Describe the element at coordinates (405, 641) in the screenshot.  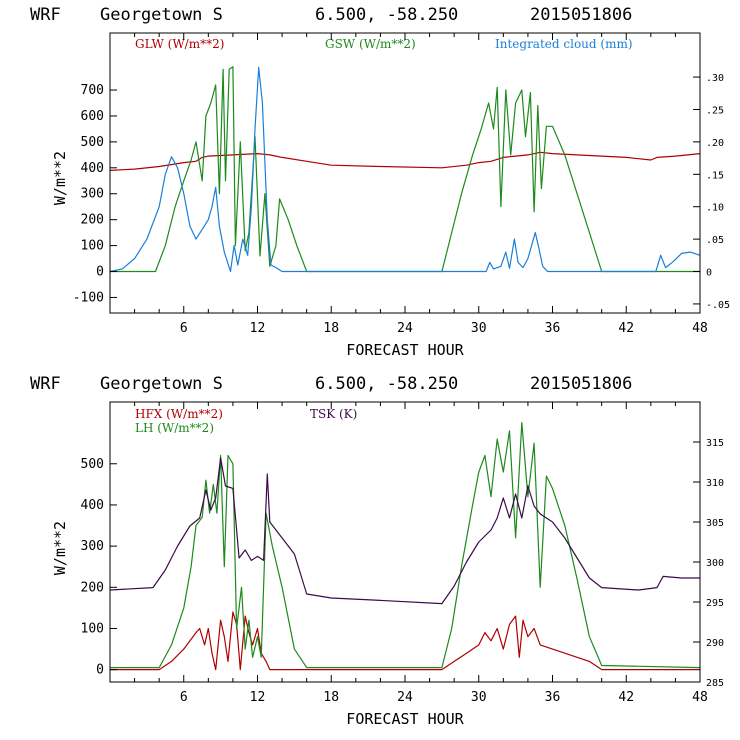
I see `series-hfx-line` at that location.